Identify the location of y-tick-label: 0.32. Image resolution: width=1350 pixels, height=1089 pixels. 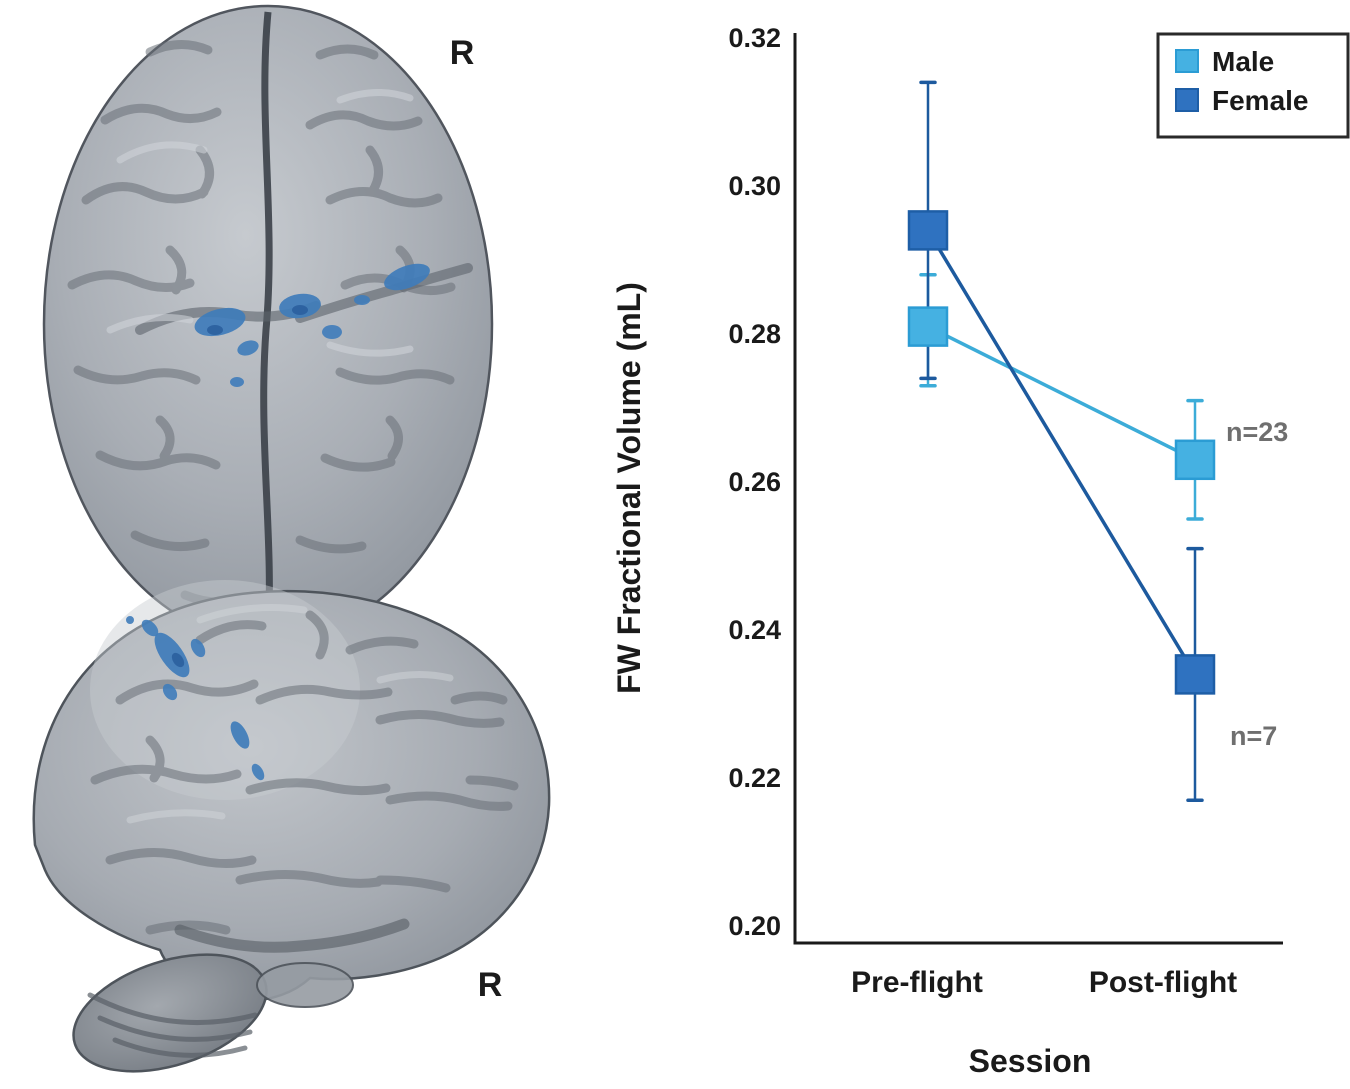
(754, 38).